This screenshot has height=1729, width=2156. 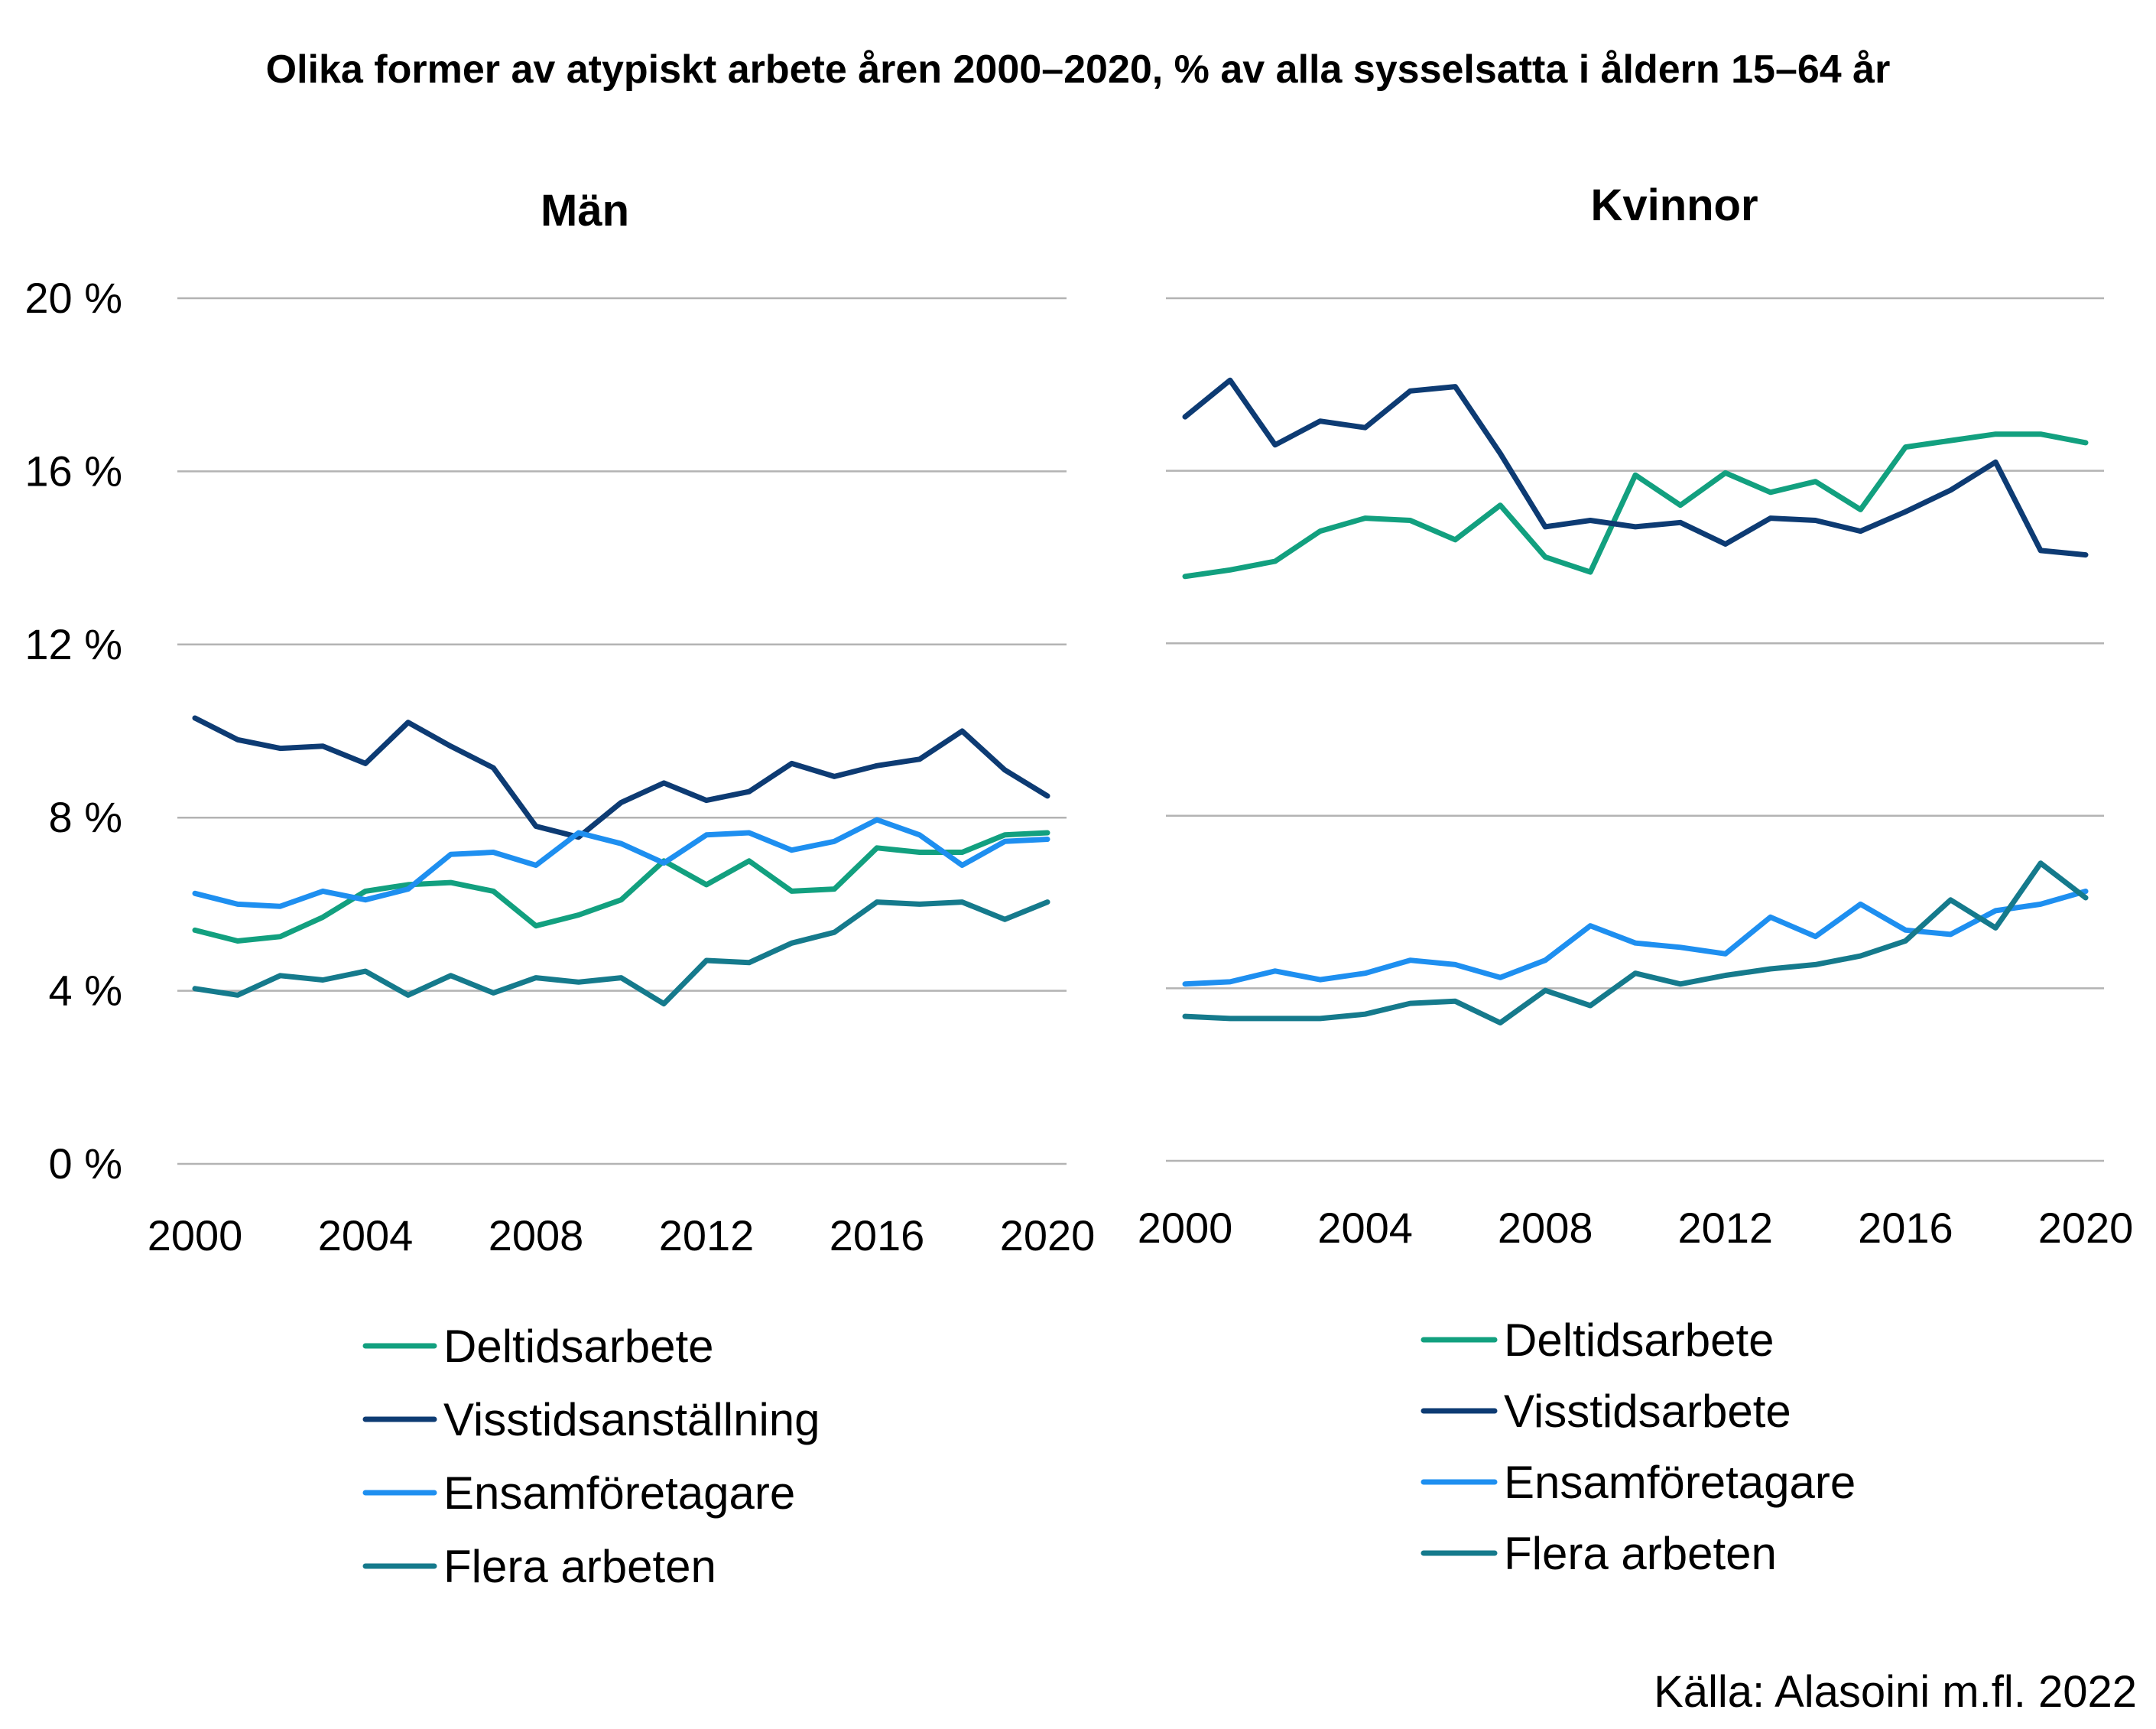 What do you see at coordinates (73, 644) in the screenshot?
I see `y-tick-label: 12 %` at bounding box center [73, 644].